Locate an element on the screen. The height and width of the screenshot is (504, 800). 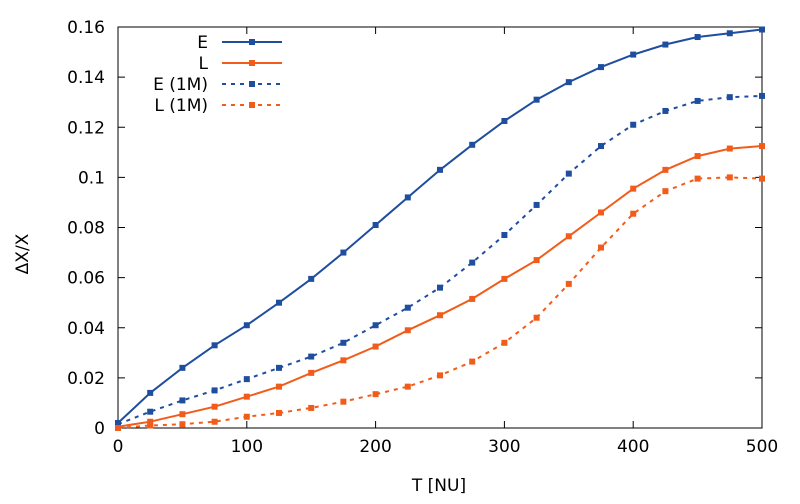
x-tick-label: 300 is located at coordinates (504, 447).